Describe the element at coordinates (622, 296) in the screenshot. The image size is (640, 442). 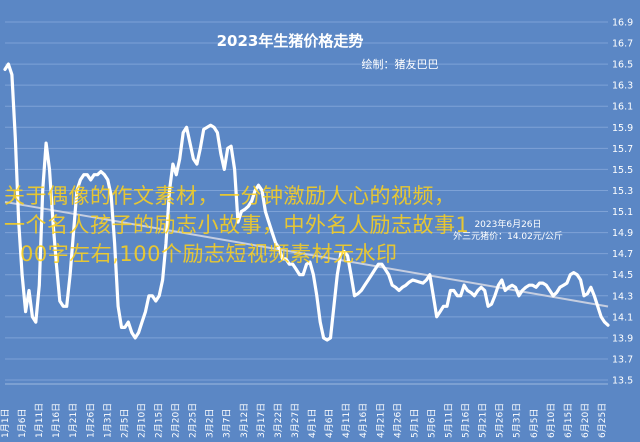
I see `y-tick-label: 14.3` at that location.